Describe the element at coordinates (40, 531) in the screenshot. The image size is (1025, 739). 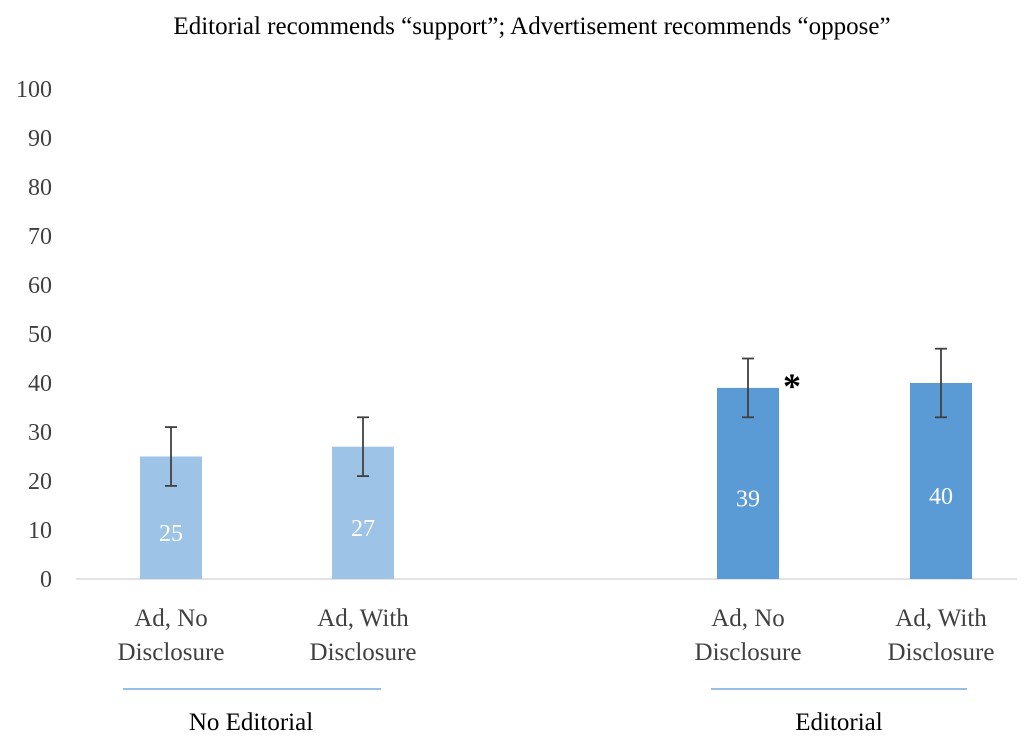
I see `y-tick-label: 10` at that location.